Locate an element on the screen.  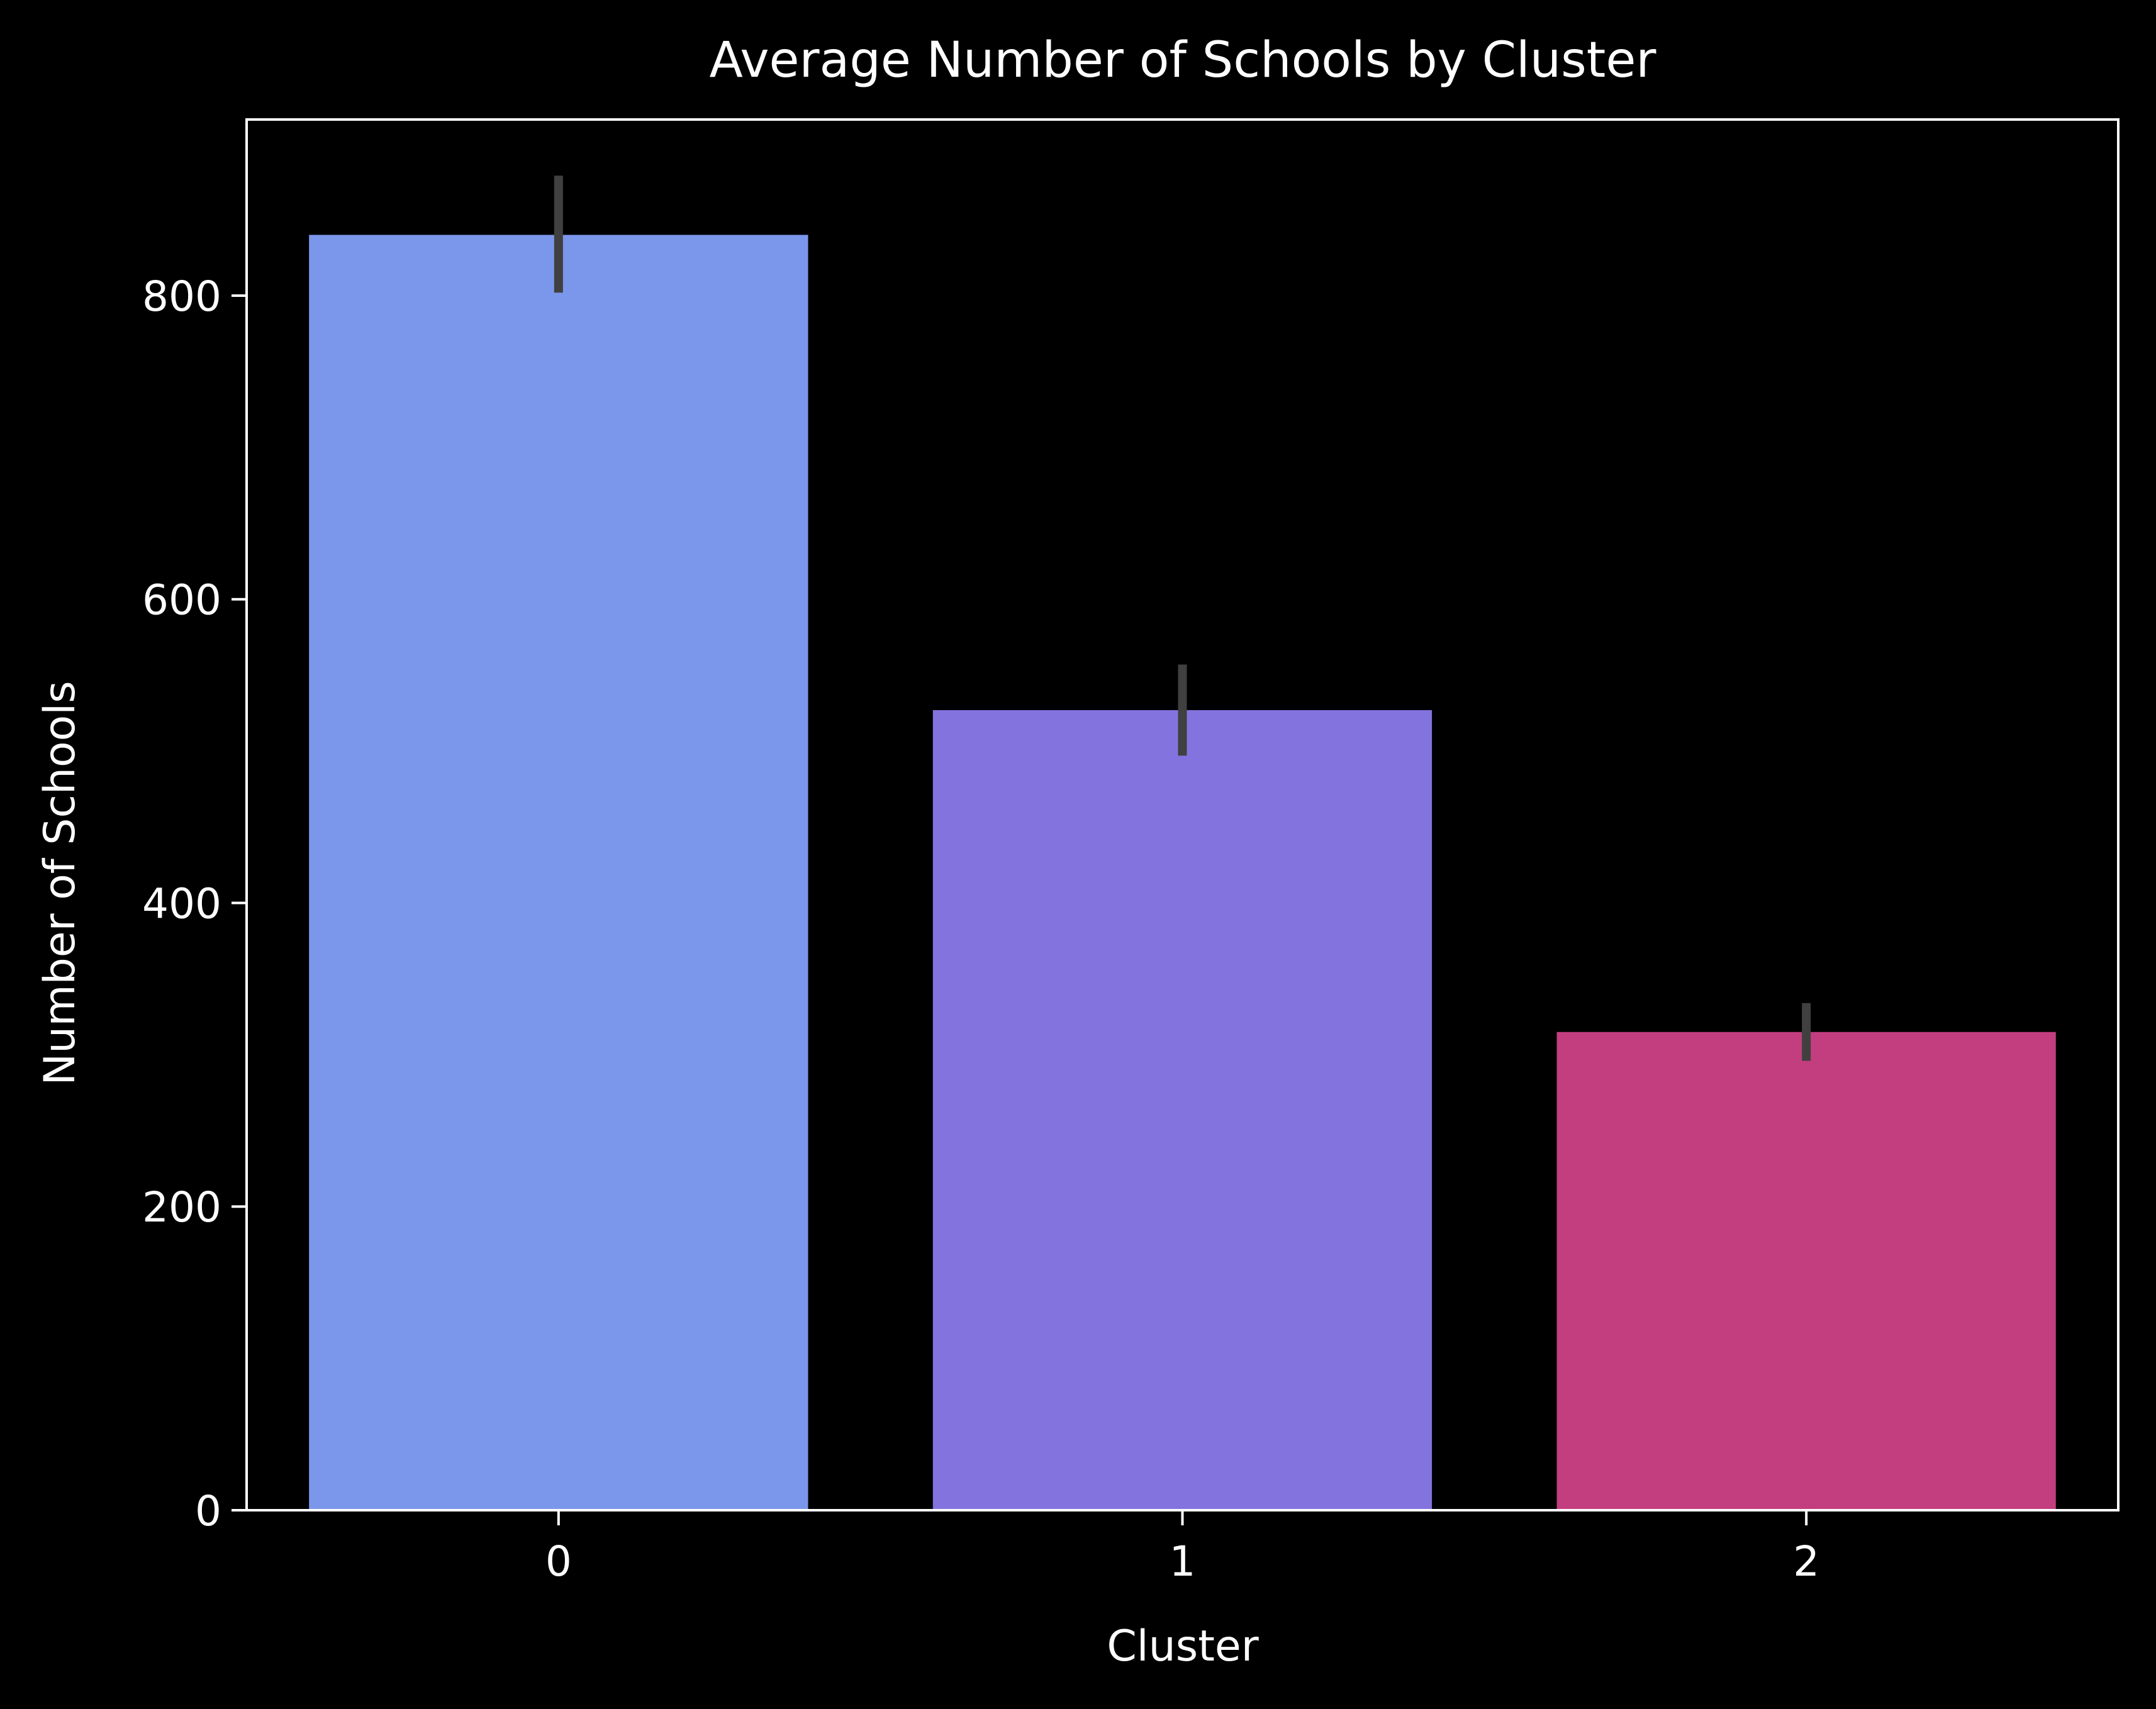
x-axis-label: Cluster is located at coordinates (1182, 1646).